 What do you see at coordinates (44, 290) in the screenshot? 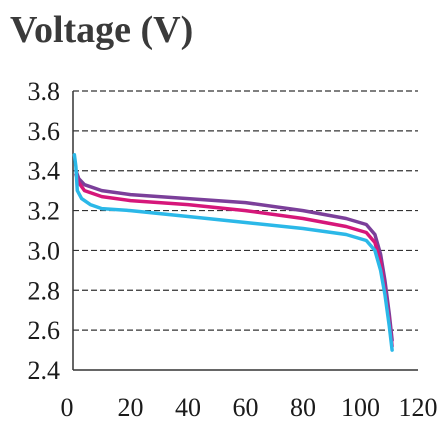
I see `y-tick-label: 2.8` at bounding box center [44, 290].